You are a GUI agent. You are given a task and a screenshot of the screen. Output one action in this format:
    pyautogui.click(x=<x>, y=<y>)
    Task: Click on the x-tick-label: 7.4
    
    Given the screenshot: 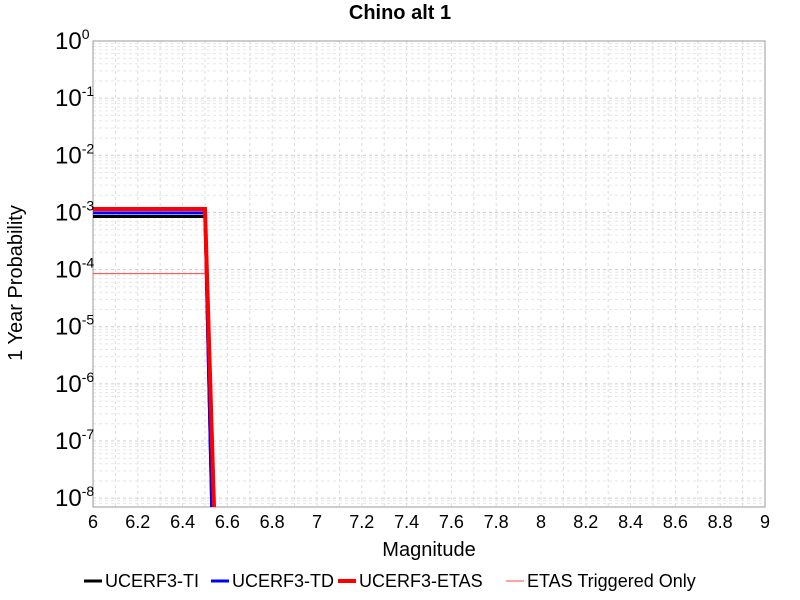 What is the action you would take?
    pyautogui.click(x=406, y=522)
    